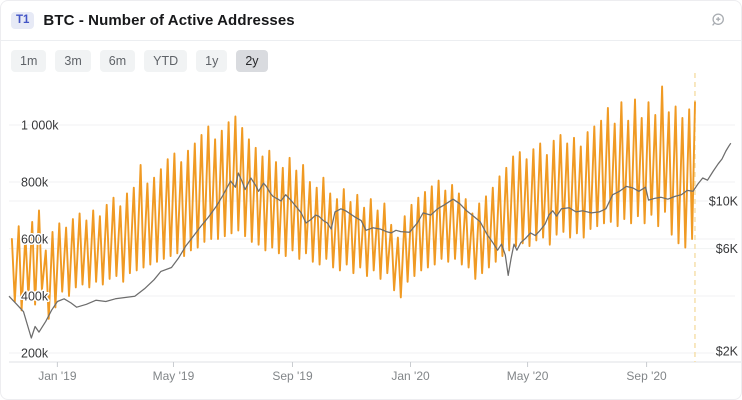 Image resolution: width=742 pixels, height=400 pixels. What do you see at coordinates (724, 202) in the screenshot?
I see `right-axis-label: $10K` at bounding box center [724, 202].